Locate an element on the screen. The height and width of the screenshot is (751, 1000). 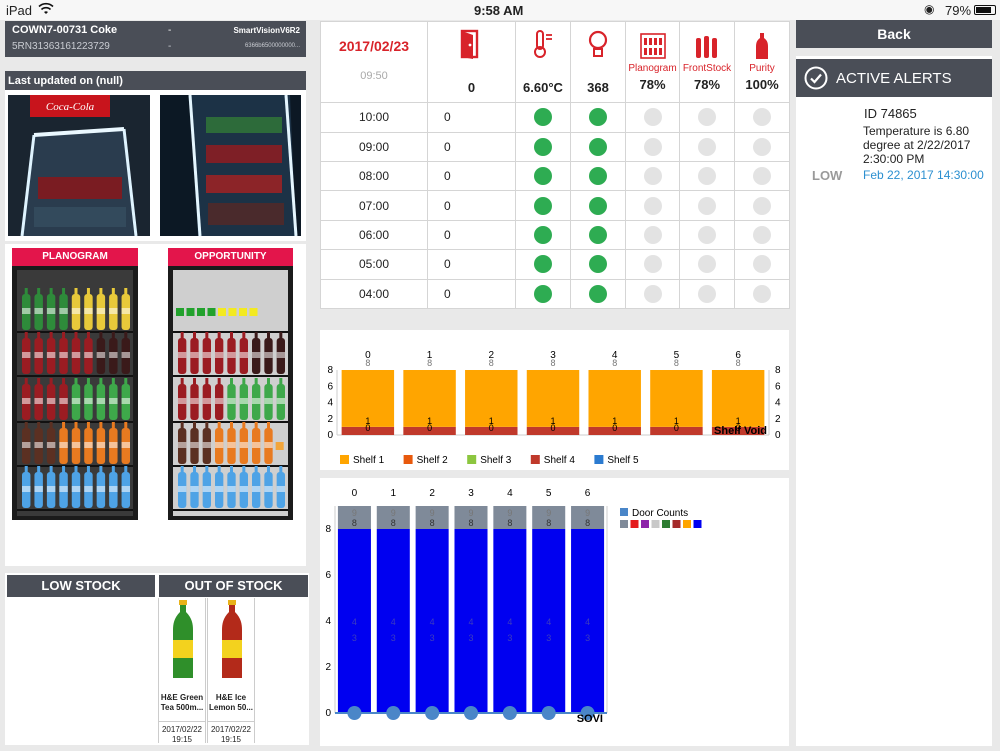
legend-label: Shelf 1 is located at coordinates (369, 460).